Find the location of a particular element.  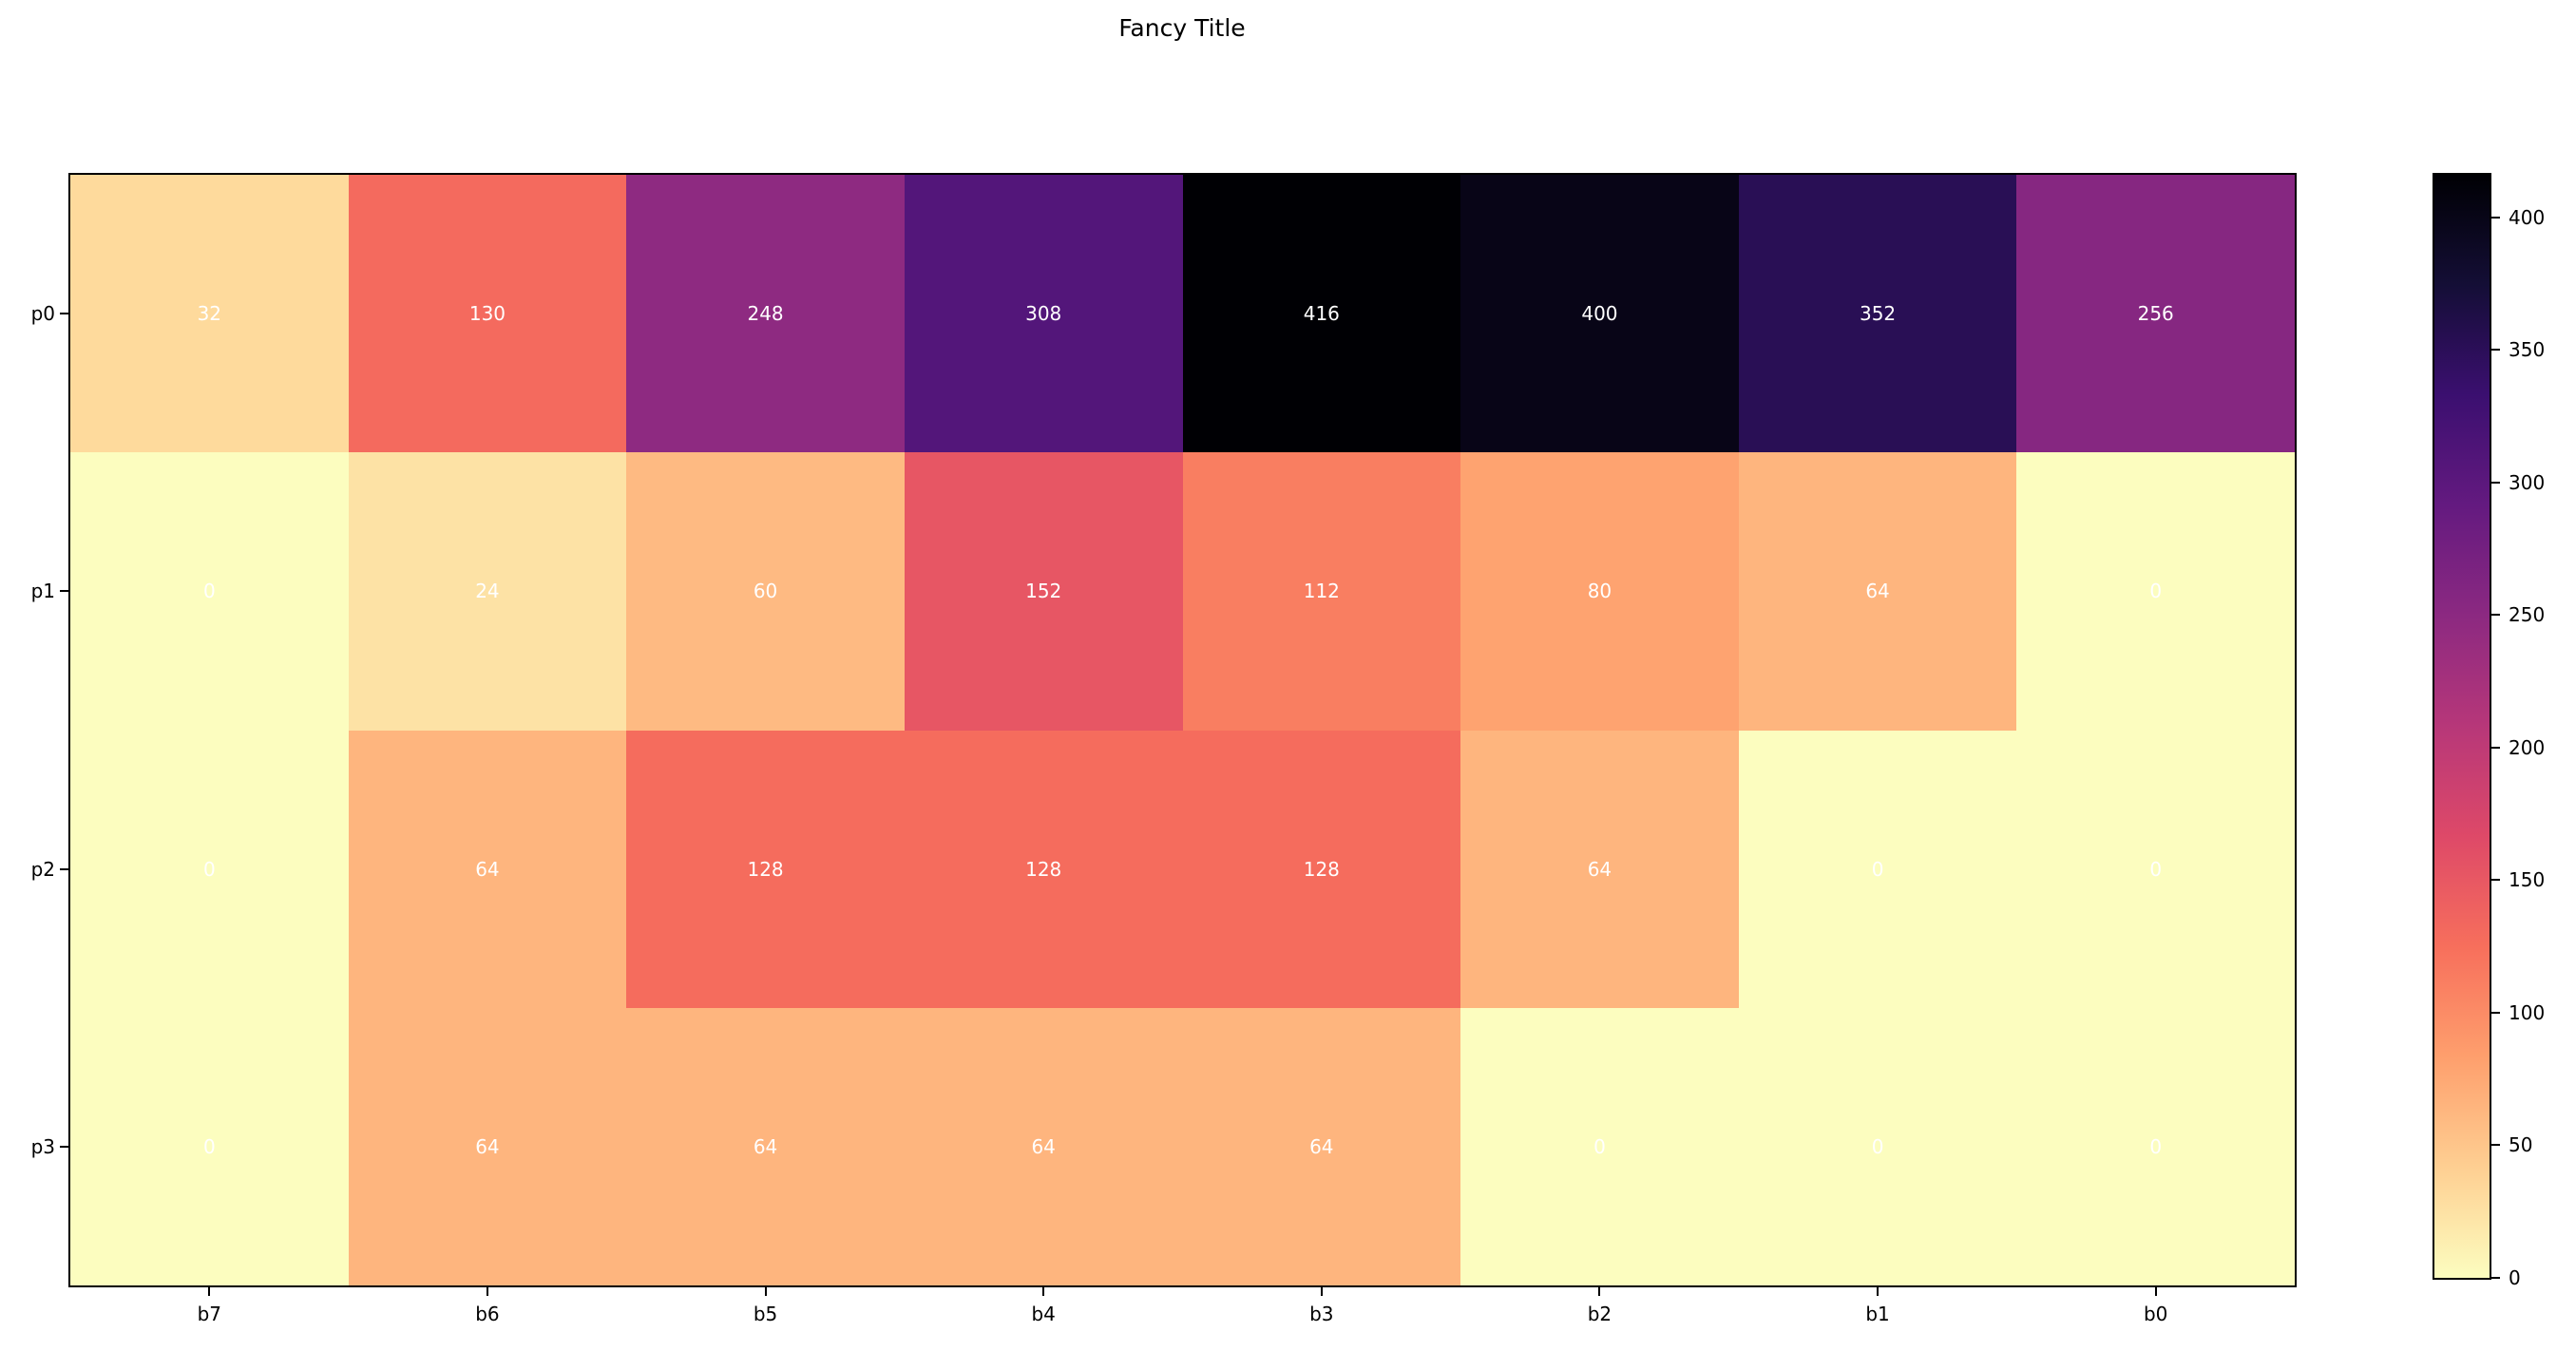

heatmap-cell-p3-b0: 0 is located at coordinates (2155, 1146).